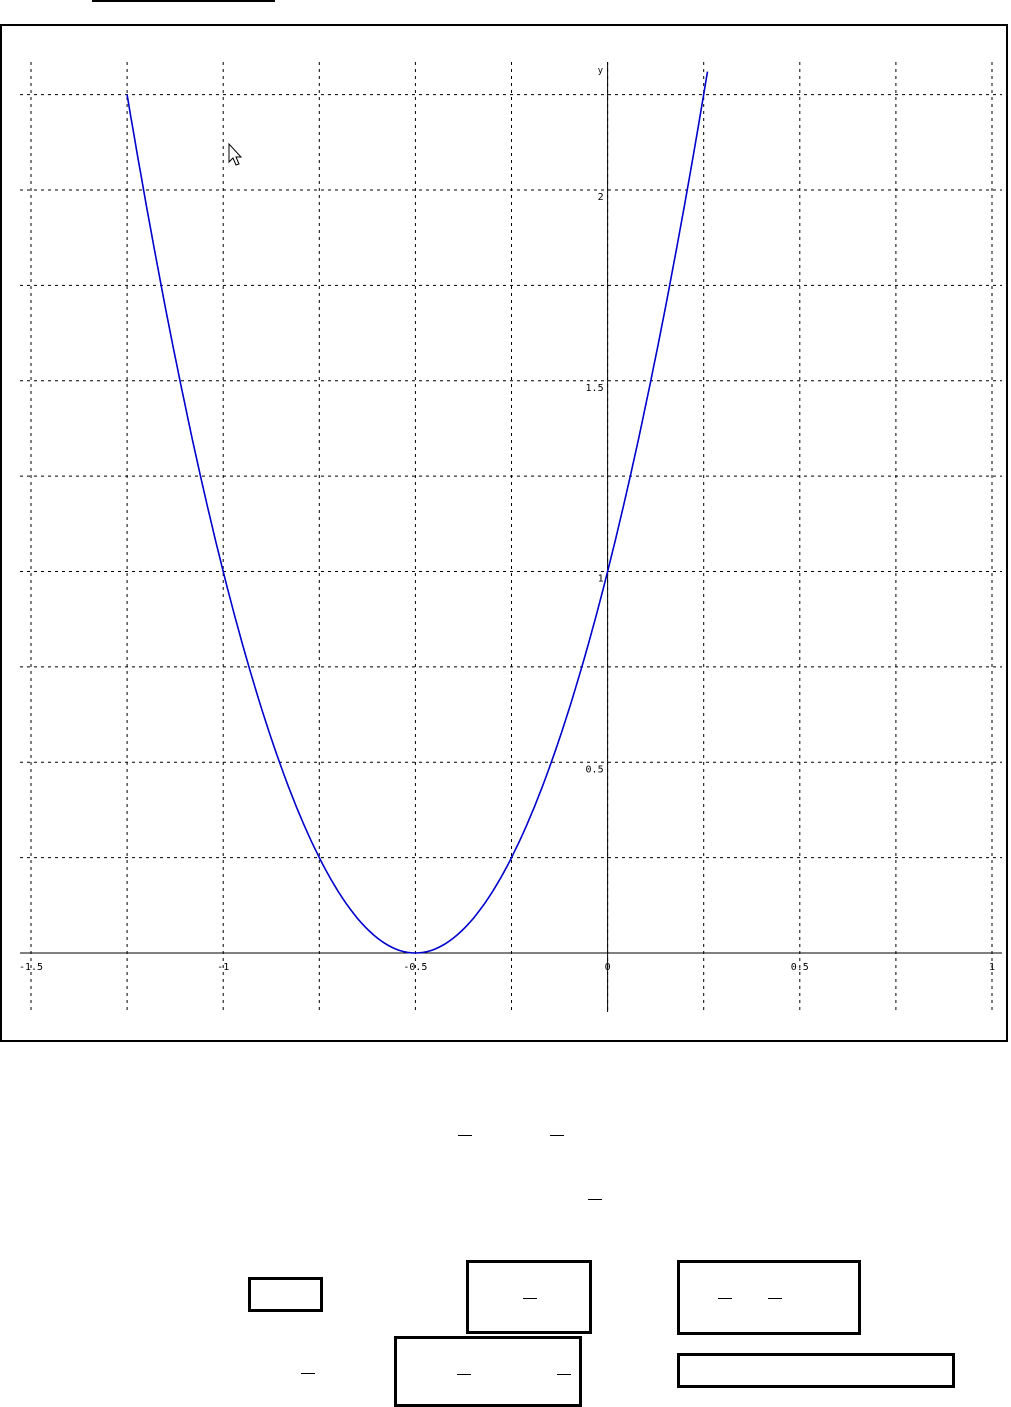 This screenshot has width=1011, height=1407. What do you see at coordinates (223, 967) in the screenshot?
I see `x-tick-label: -1` at bounding box center [223, 967].